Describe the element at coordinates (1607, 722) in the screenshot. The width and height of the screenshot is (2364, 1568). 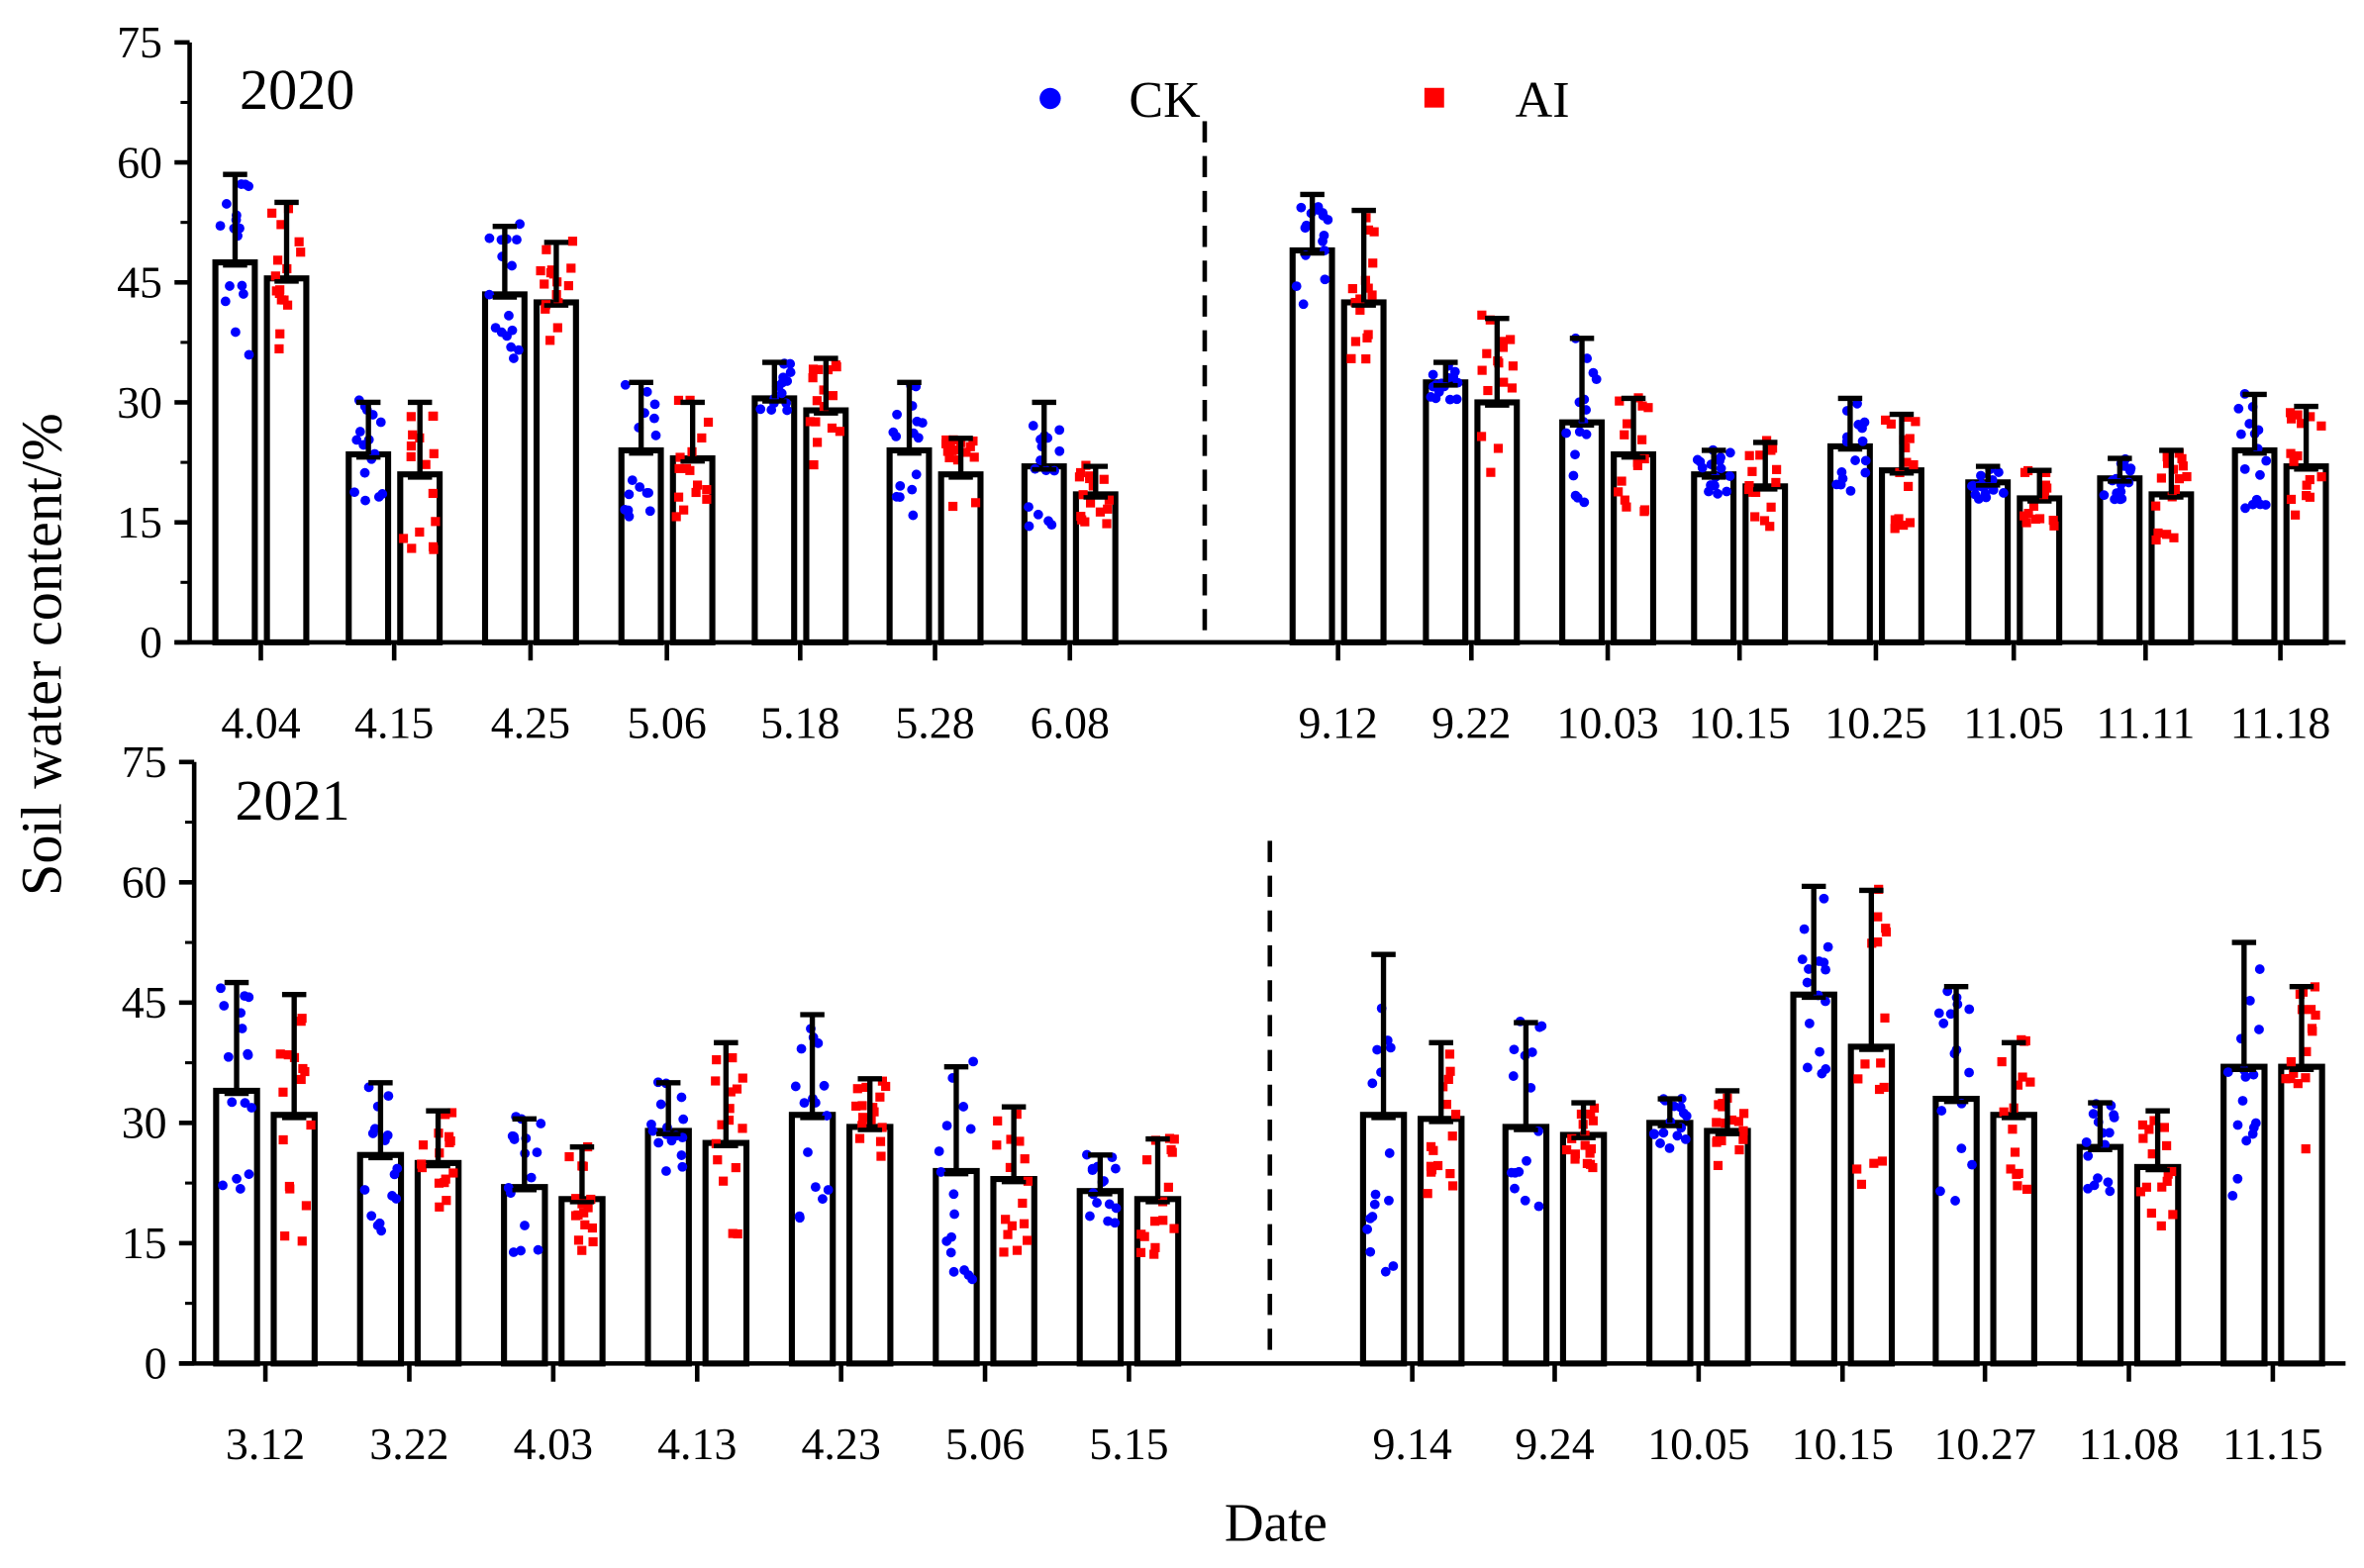
I see `x-tick-label: 10.03` at that location.